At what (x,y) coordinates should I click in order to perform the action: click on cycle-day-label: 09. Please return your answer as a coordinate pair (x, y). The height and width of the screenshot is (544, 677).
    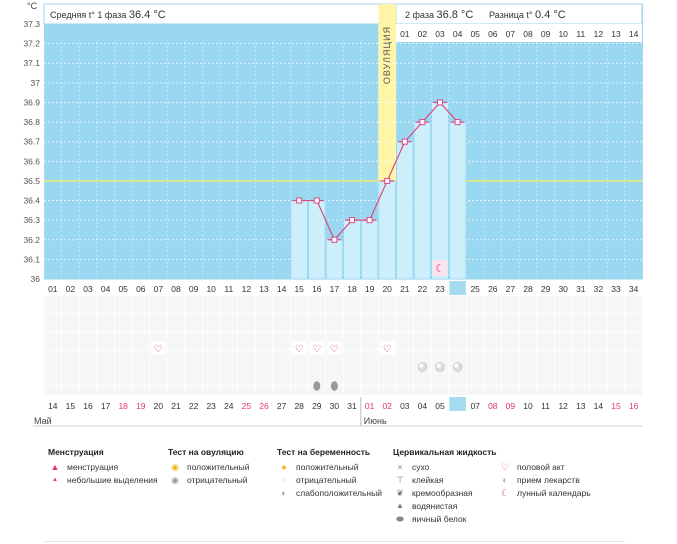
    Looking at the image, I should click on (194, 289).